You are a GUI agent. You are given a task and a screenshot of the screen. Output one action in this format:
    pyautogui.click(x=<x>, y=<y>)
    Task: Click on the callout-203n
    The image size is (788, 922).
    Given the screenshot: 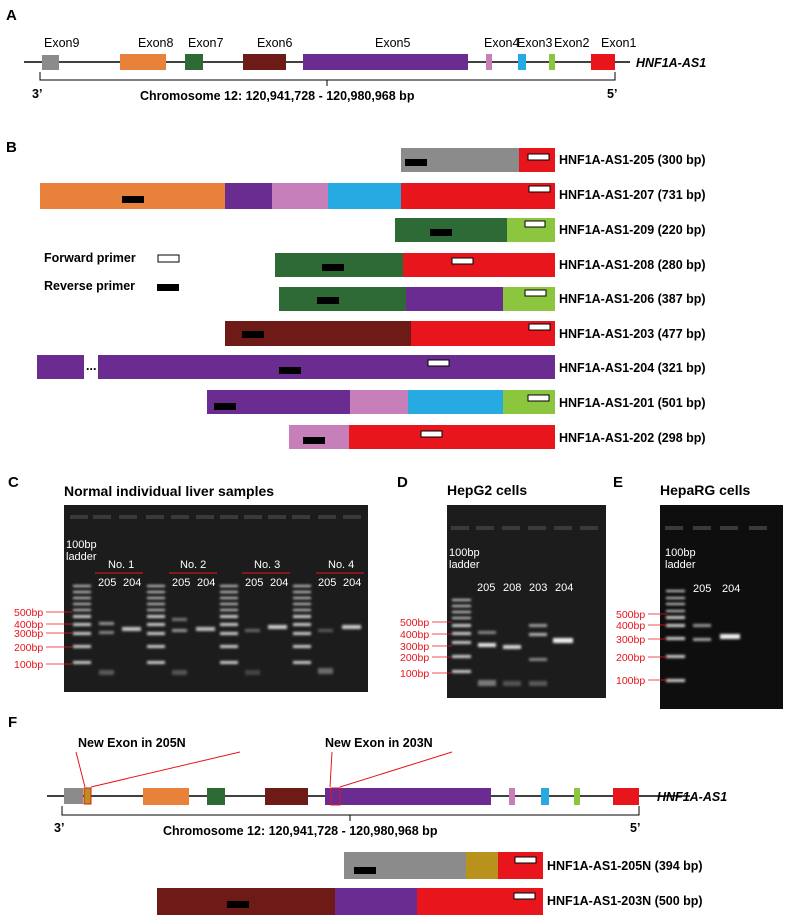 What is the action you would take?
    pyautogui.click(x=391, y=769)
    